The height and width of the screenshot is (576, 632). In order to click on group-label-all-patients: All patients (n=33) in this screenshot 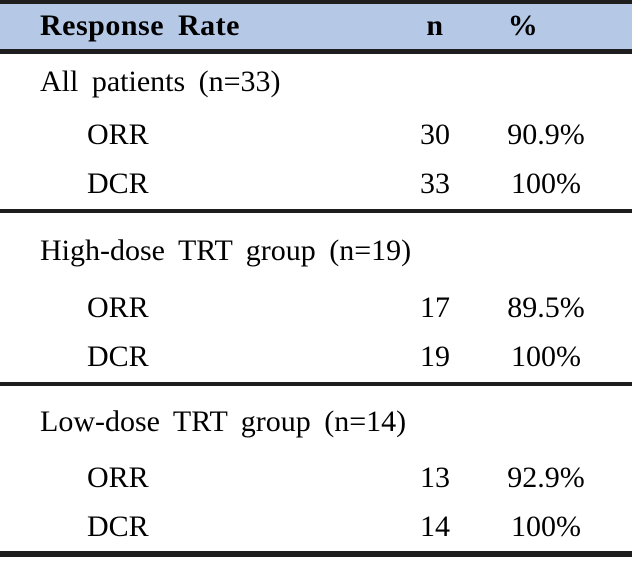, I will do `click(316, 80)`.